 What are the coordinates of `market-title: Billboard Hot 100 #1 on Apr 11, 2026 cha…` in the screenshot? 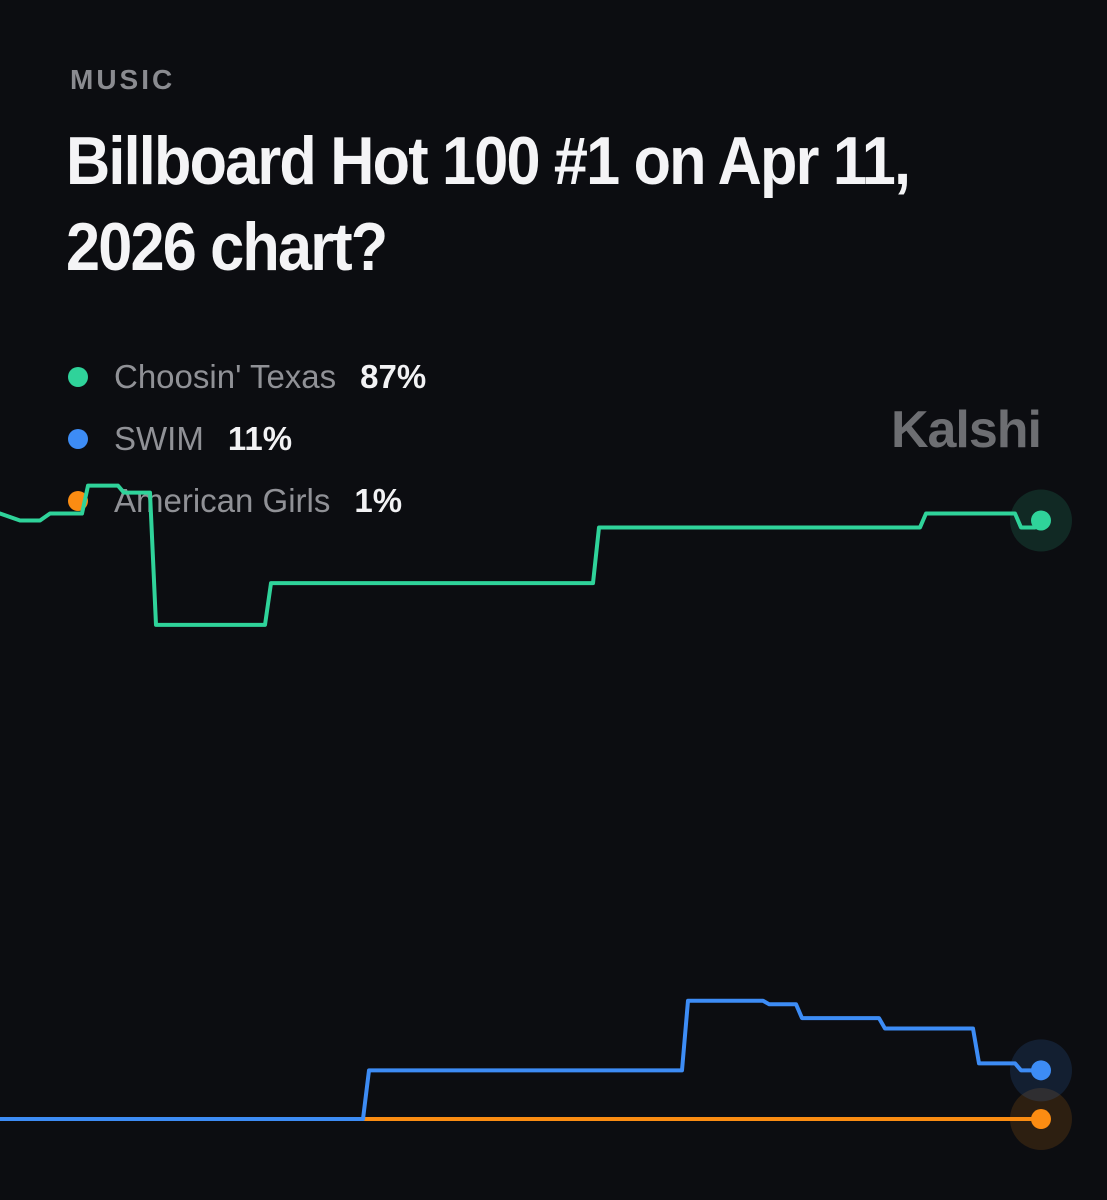 It's located at (488, 204).